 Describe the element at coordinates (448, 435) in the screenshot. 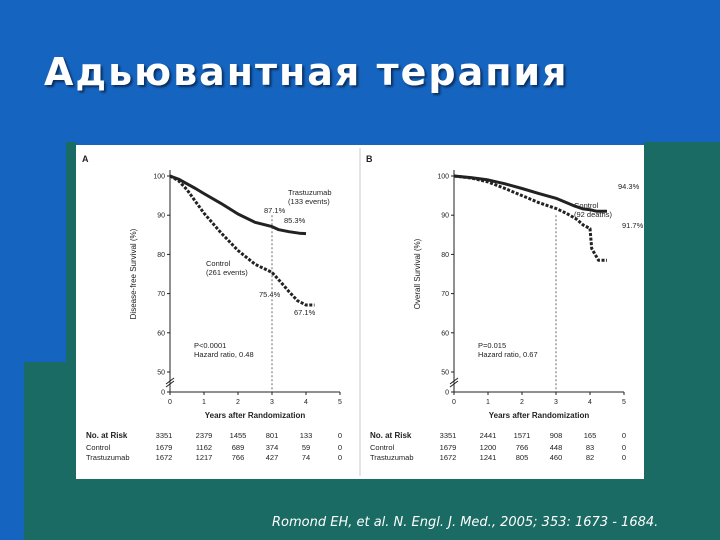

I see `panel-b-risk-table-value: 3351` at that location.